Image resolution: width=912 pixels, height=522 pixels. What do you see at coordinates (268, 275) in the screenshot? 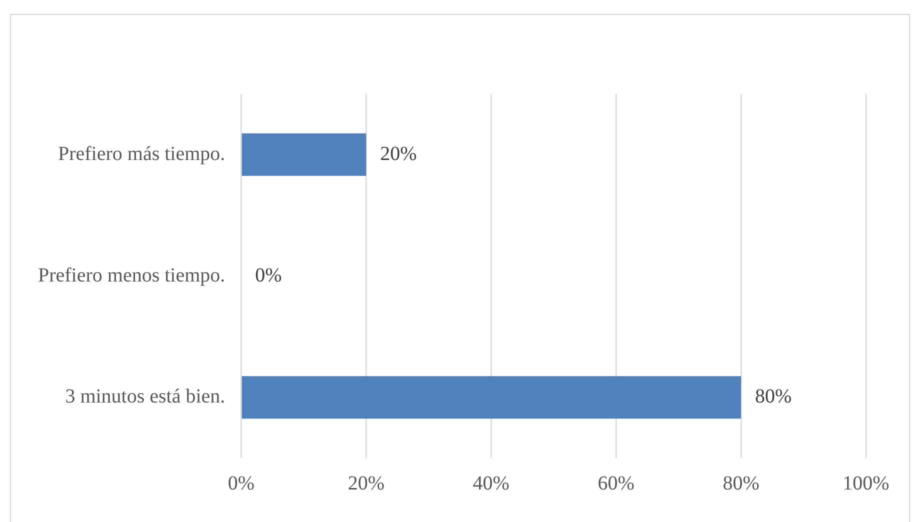
I see `data-label: 0%` at bounding box center [268, 275].